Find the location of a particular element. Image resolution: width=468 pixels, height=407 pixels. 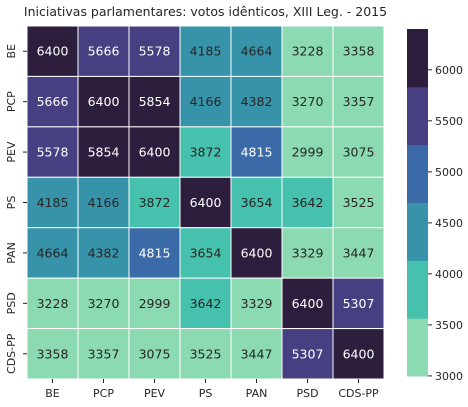

heatmap-cell-PSD-PS is located at coordinates (205, 303).